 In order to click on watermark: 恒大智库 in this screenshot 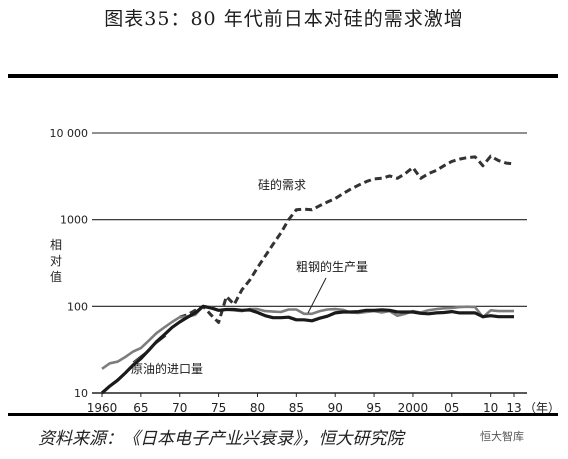, I will do `click(502, 436)`.